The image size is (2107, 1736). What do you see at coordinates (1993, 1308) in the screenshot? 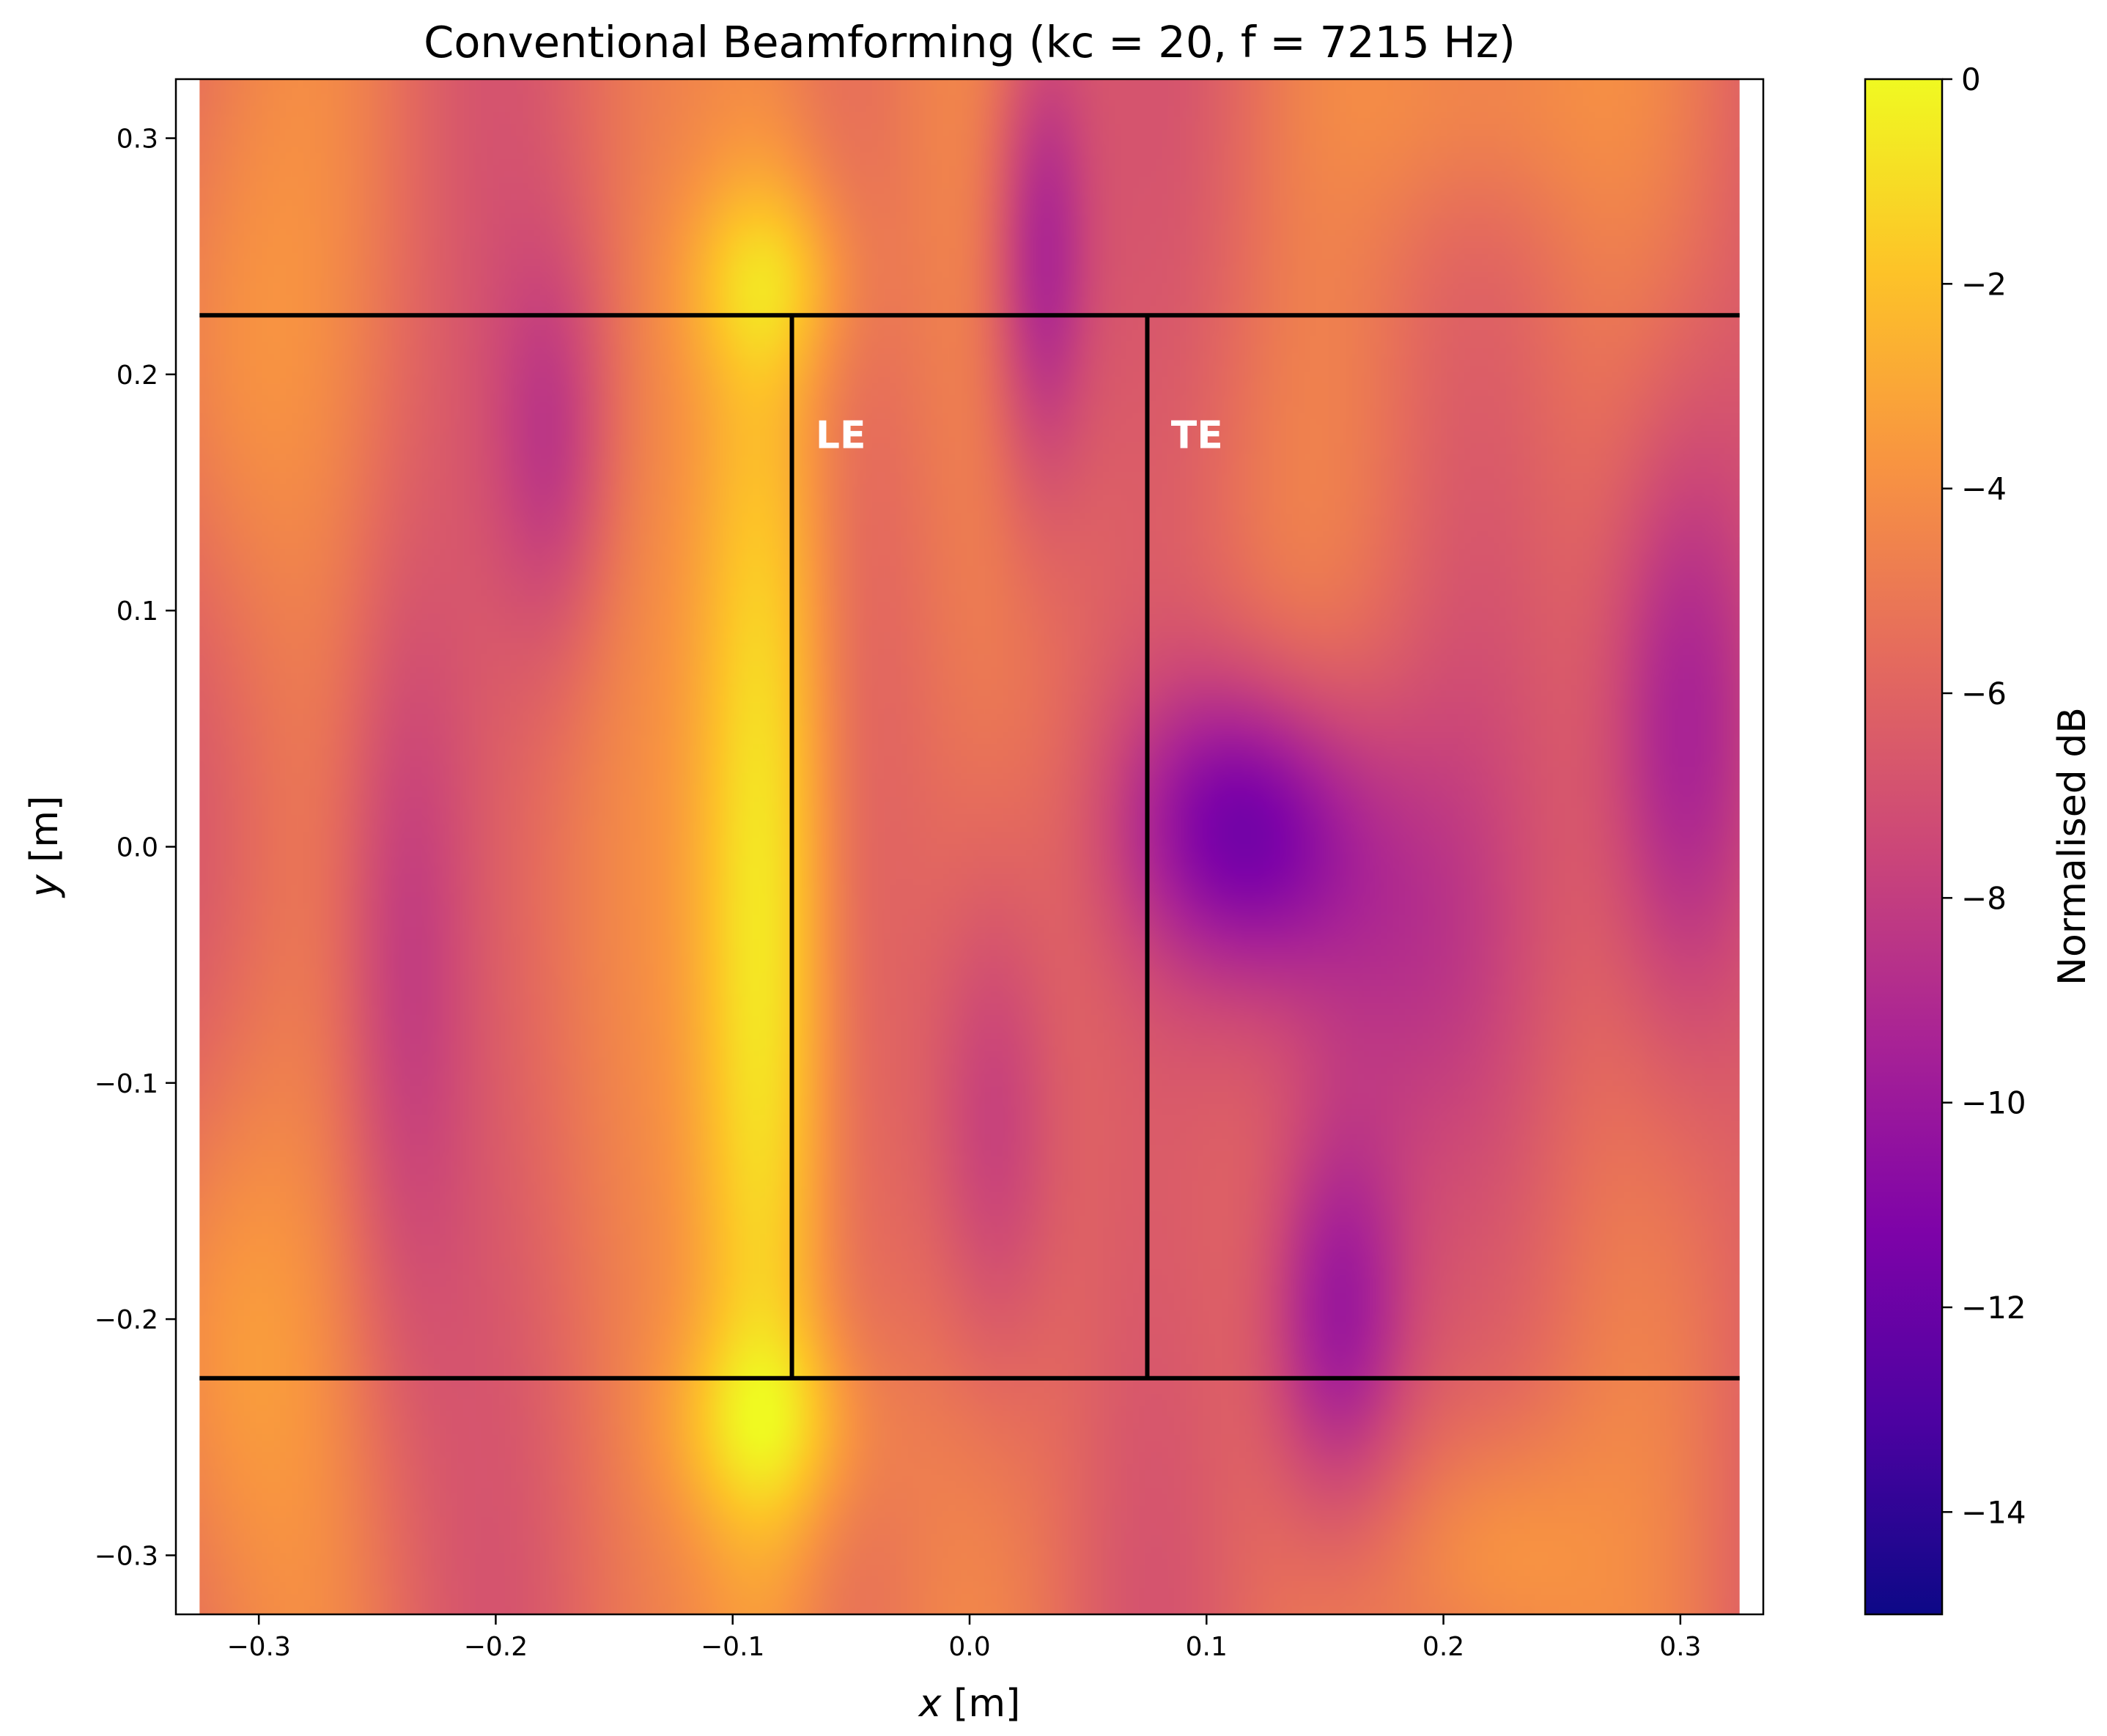
I see `colorbar-tick-label: −12` at bounding box center [1993, 1308].